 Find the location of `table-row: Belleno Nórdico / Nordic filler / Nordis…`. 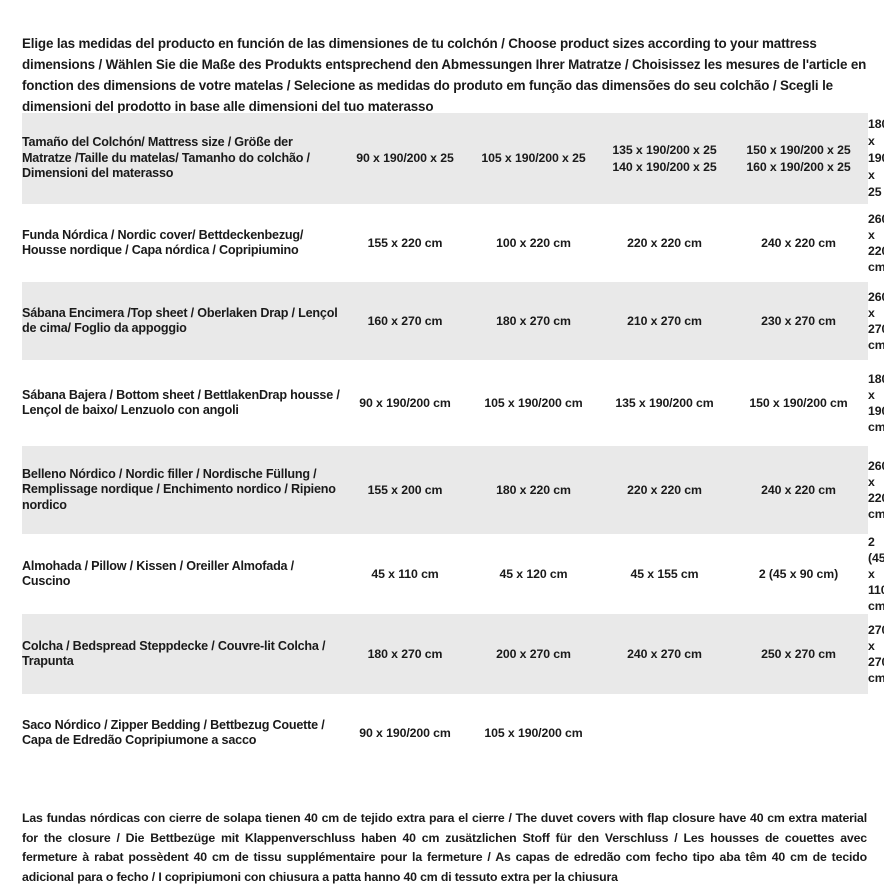

table-row: Belleno Nórdico / Nordic filler / Nordis… is located at coordinates (453, 490).